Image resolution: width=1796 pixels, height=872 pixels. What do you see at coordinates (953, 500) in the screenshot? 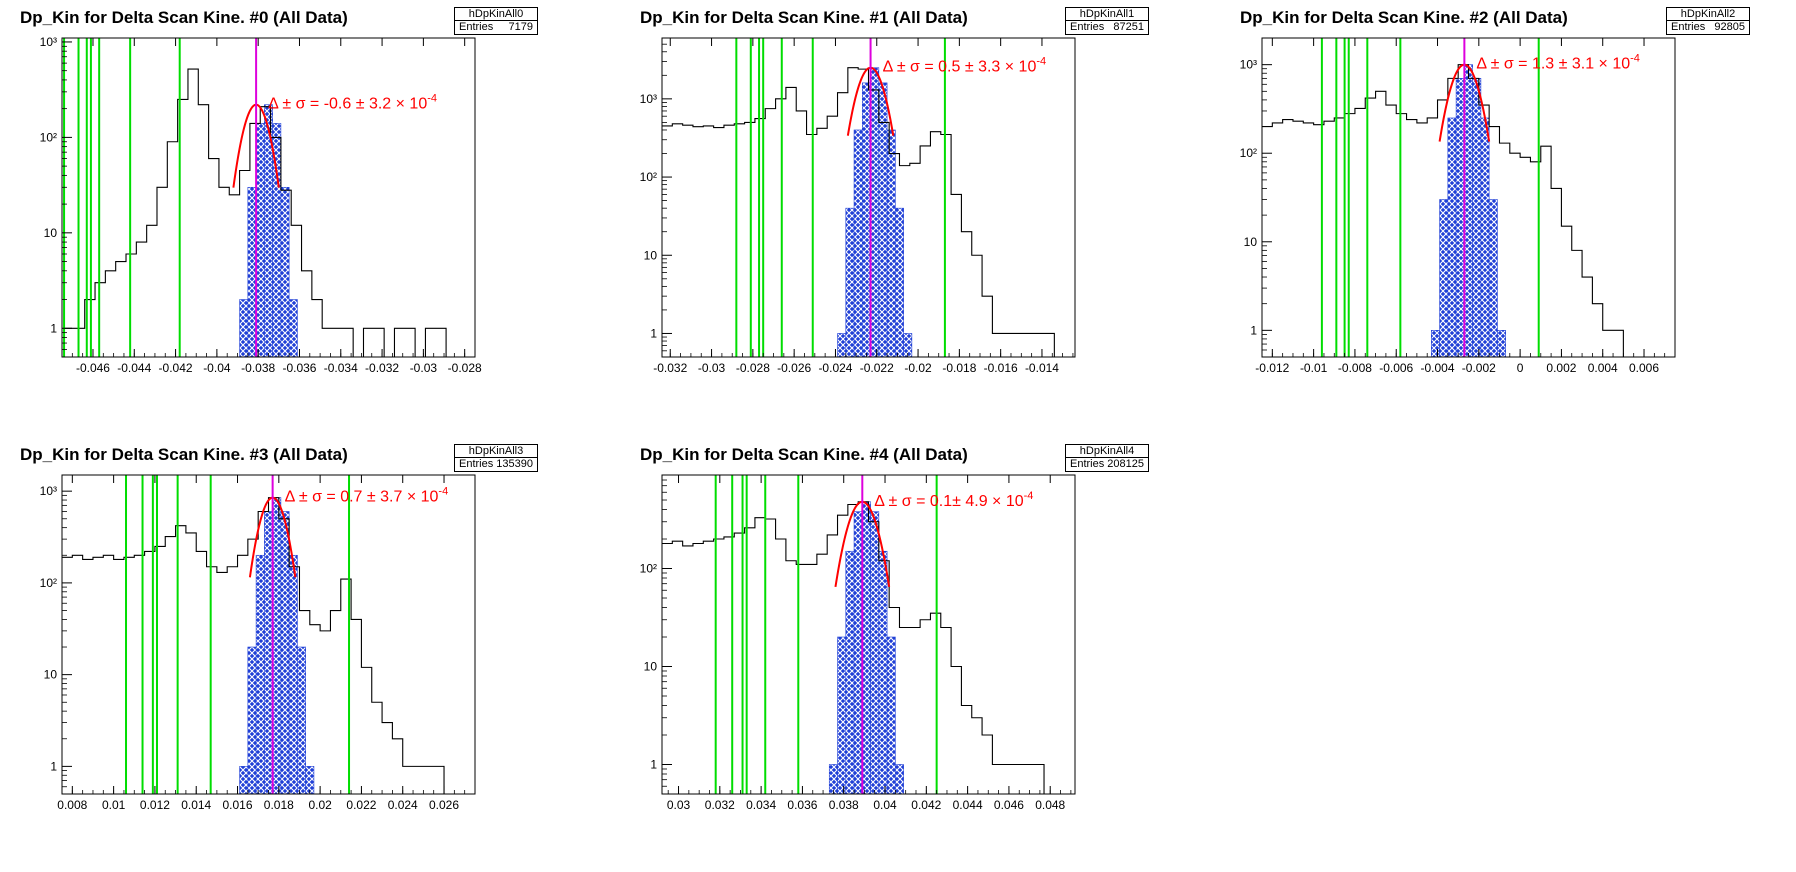
I see `fit-annotation: Δ ± σ = 0.1± 4.9 × 10-4` at bounding box center [953, 500].